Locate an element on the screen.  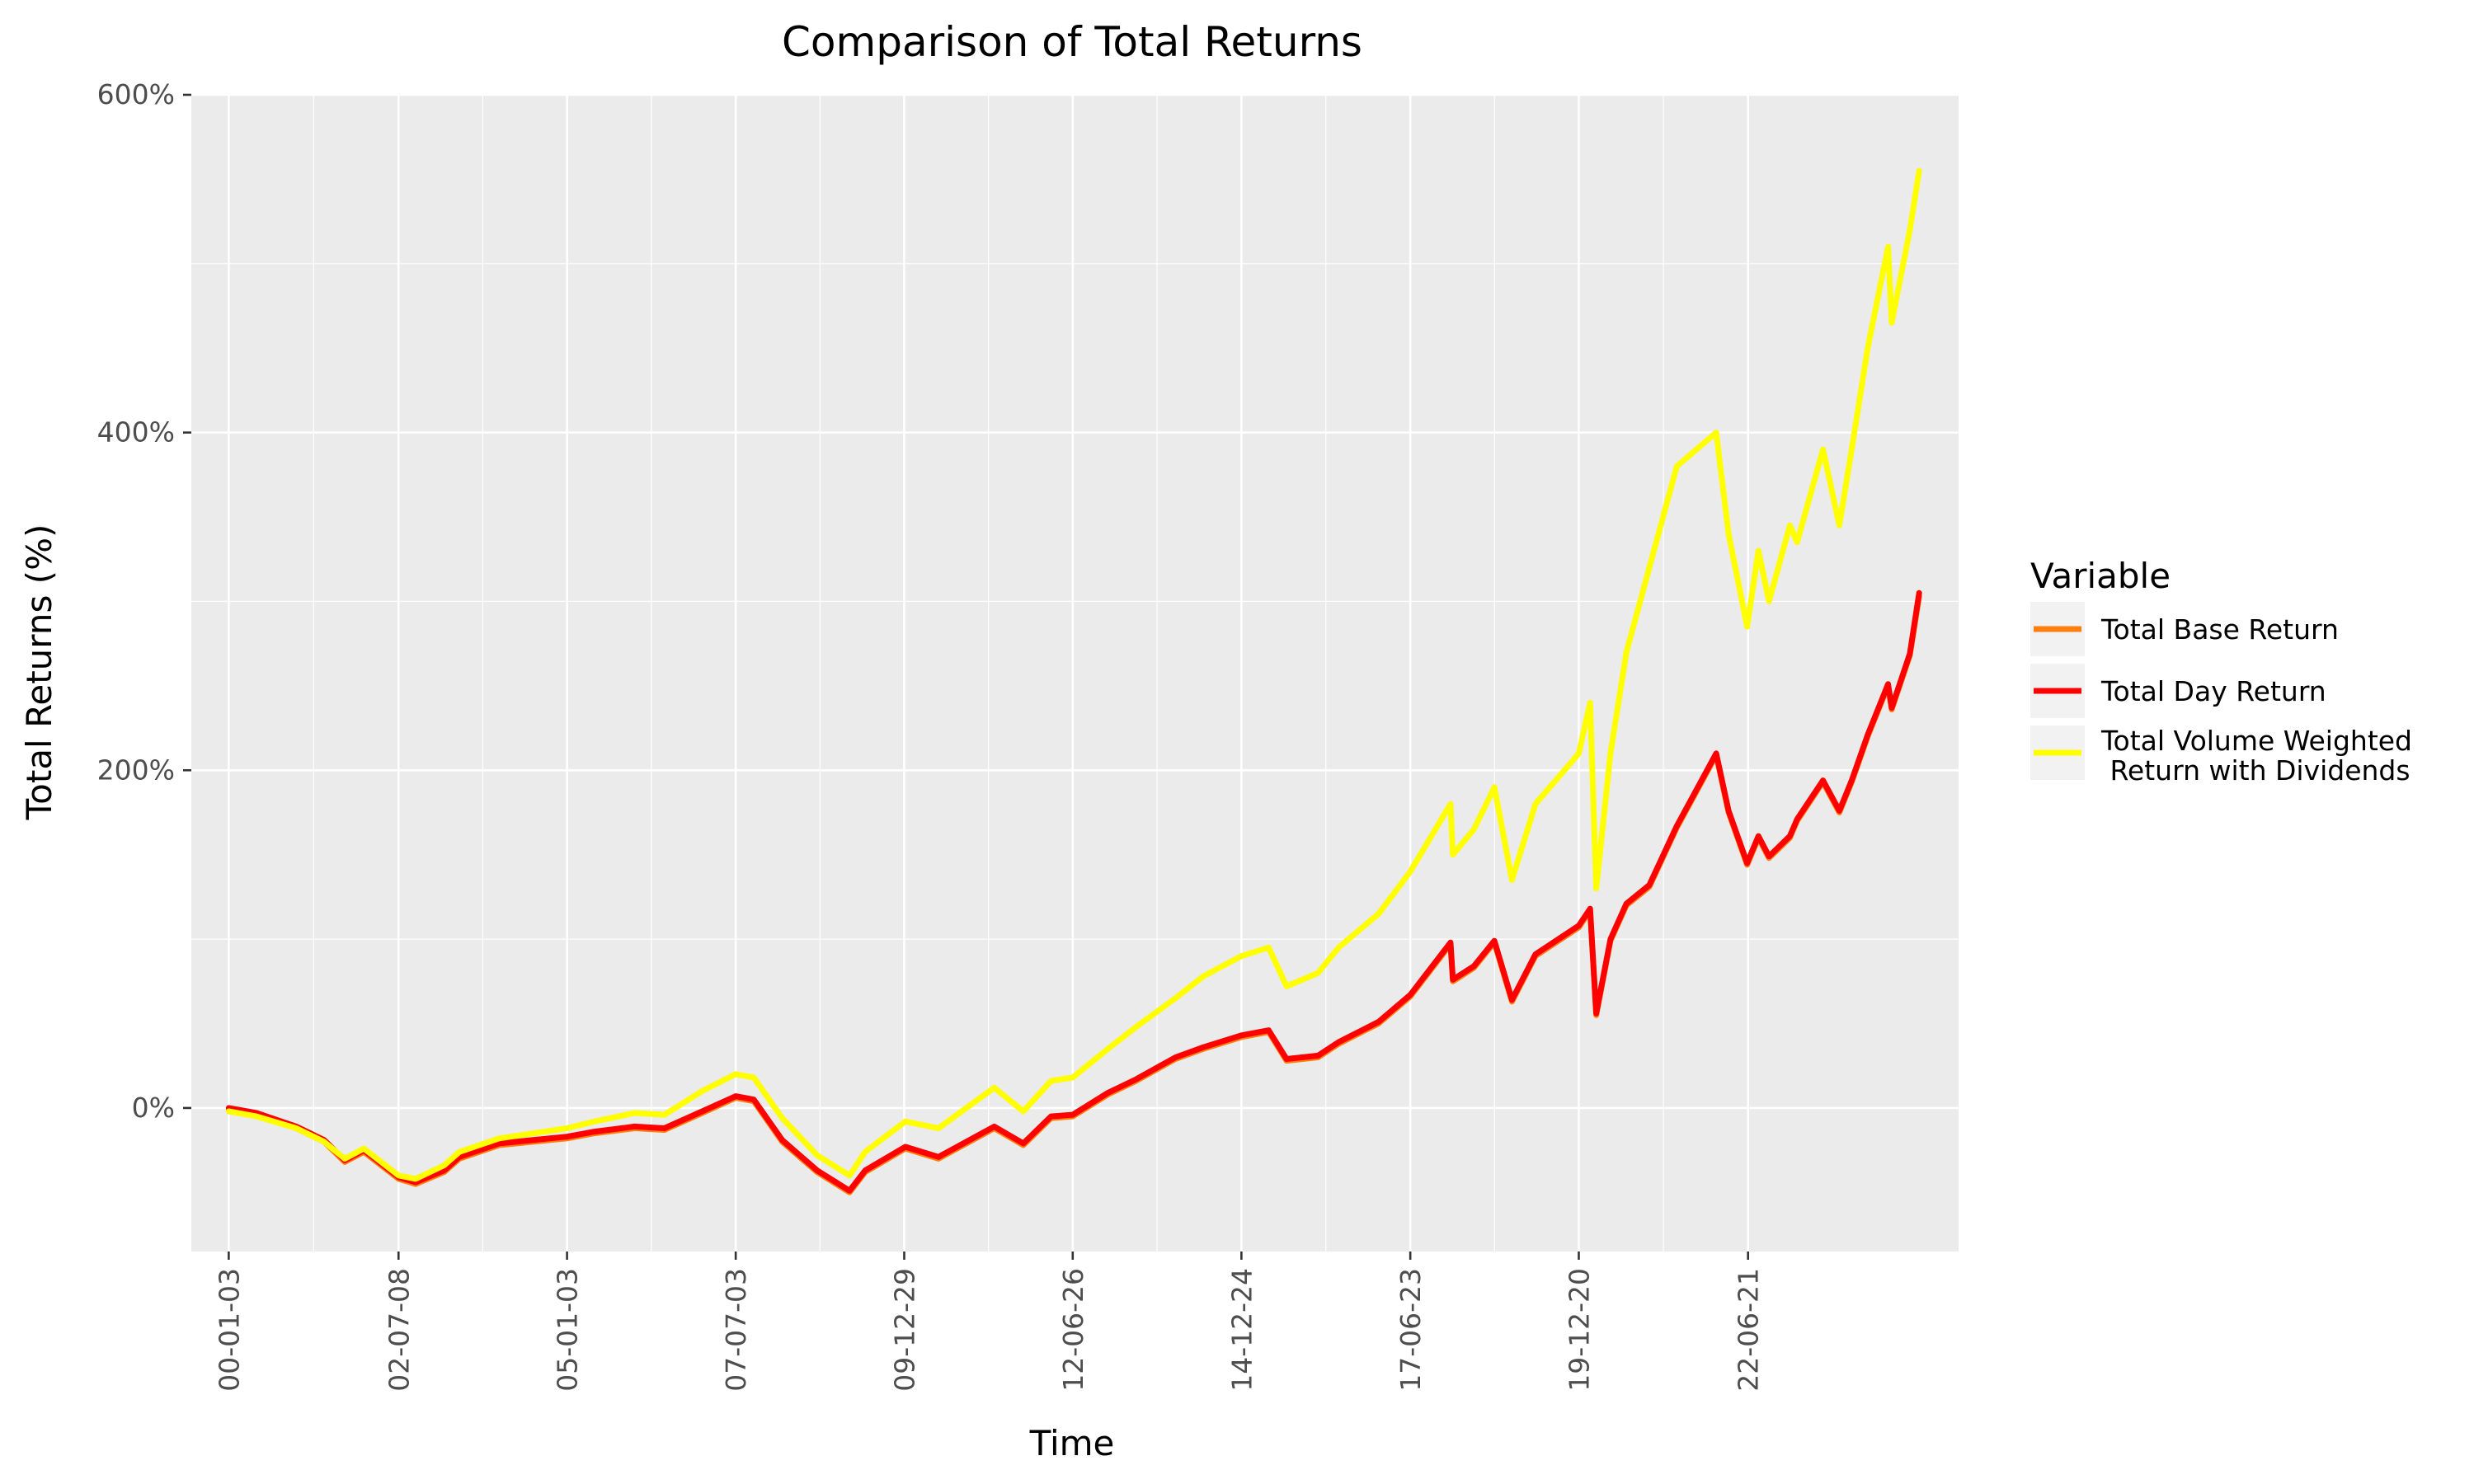
y-tick-label: 200% is located at coordinates (136, 770).